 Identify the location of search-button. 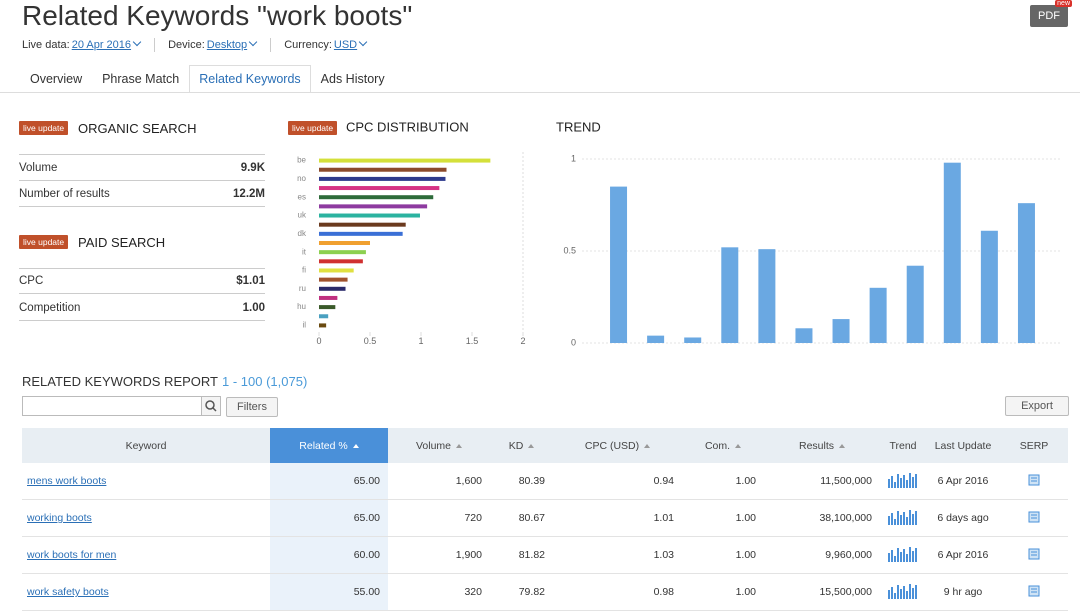
(211, 406).